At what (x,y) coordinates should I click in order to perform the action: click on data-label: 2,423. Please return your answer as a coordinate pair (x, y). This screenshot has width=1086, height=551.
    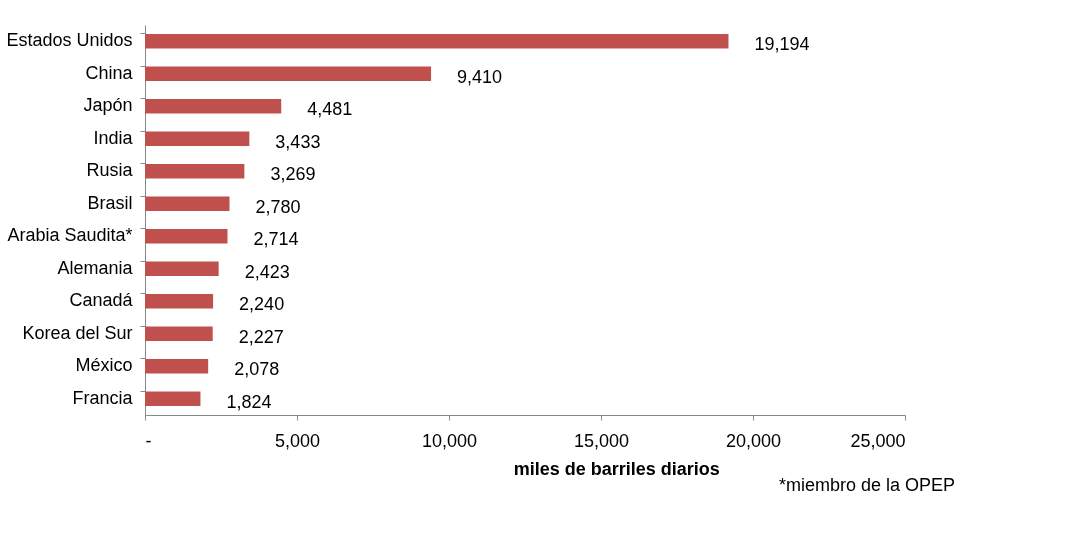
    Looking at the image, I should click on (267, 271).